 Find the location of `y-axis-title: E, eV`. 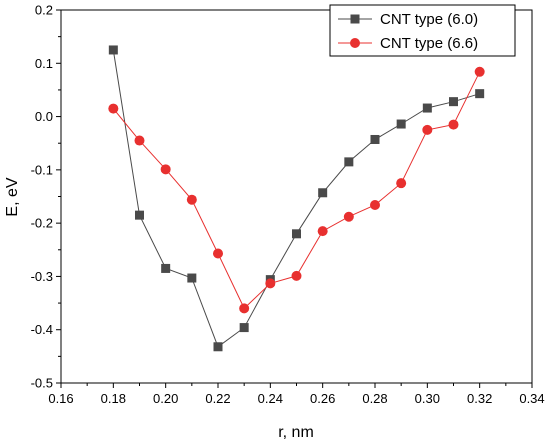

y-axis-title: E, eV is located at coordinates (12, 196).